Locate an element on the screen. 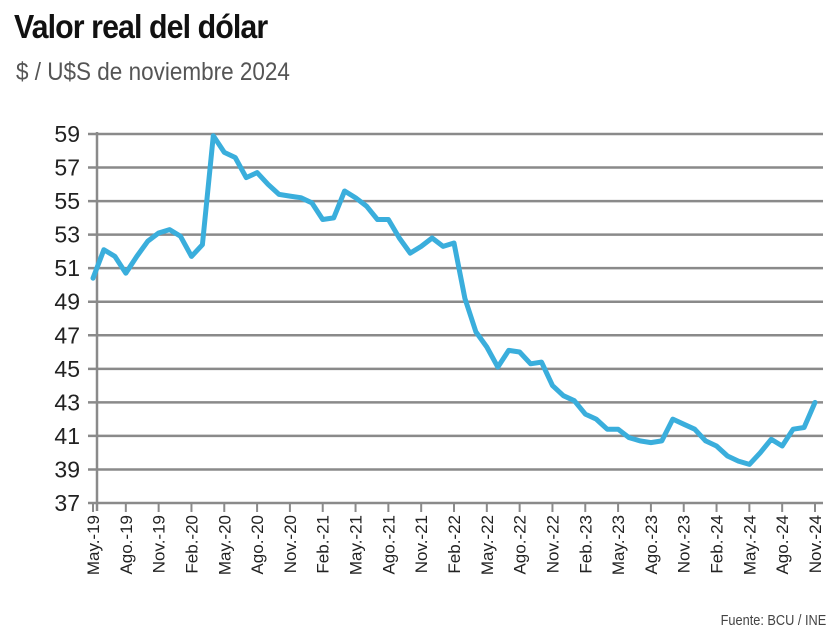  y-tick-label: 49 is located at coordinates (67, 302).